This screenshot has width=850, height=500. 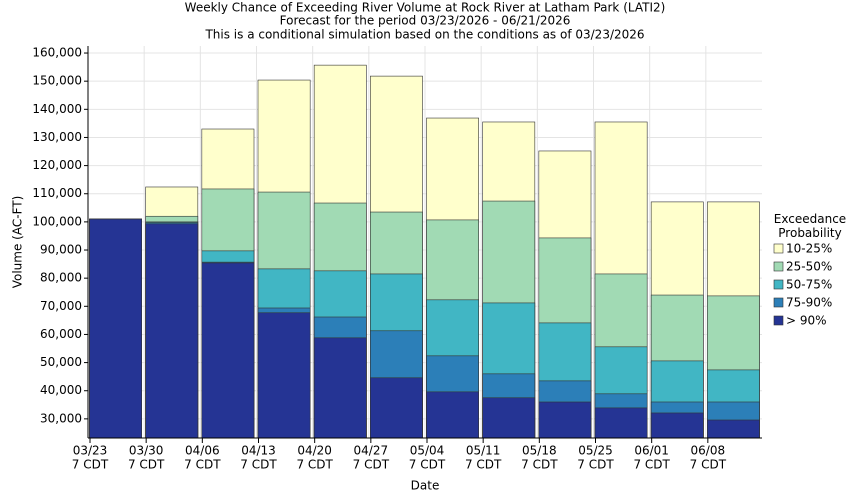 What do you see at coordinates (809, 285) in the screenshot?
I see `legend-label: 50-75%` at bounding box center [809, 285].